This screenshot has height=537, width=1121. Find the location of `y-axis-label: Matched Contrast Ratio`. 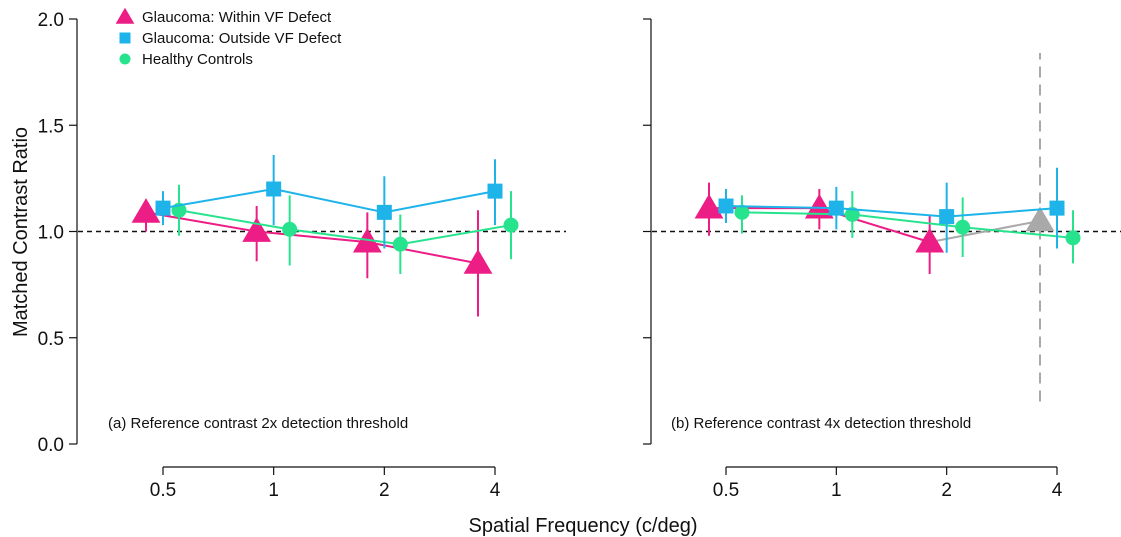

y-axis-label: Matched Contrast Ratio is located at coordinates (21, 232).